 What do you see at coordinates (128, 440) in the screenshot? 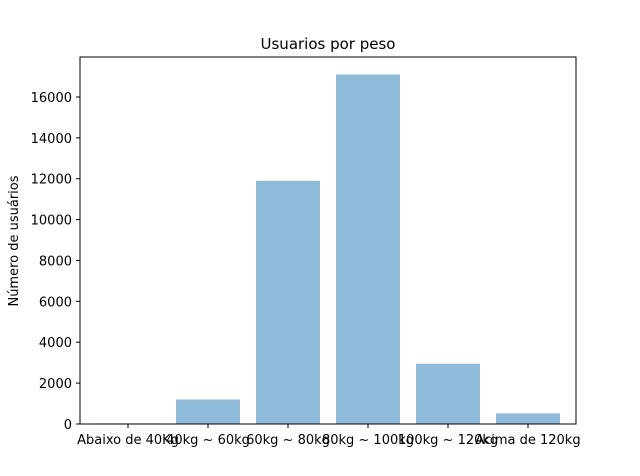
I see `x-tick-label-0: Abaixo de 40Kg` at bounding box center [128, 440].